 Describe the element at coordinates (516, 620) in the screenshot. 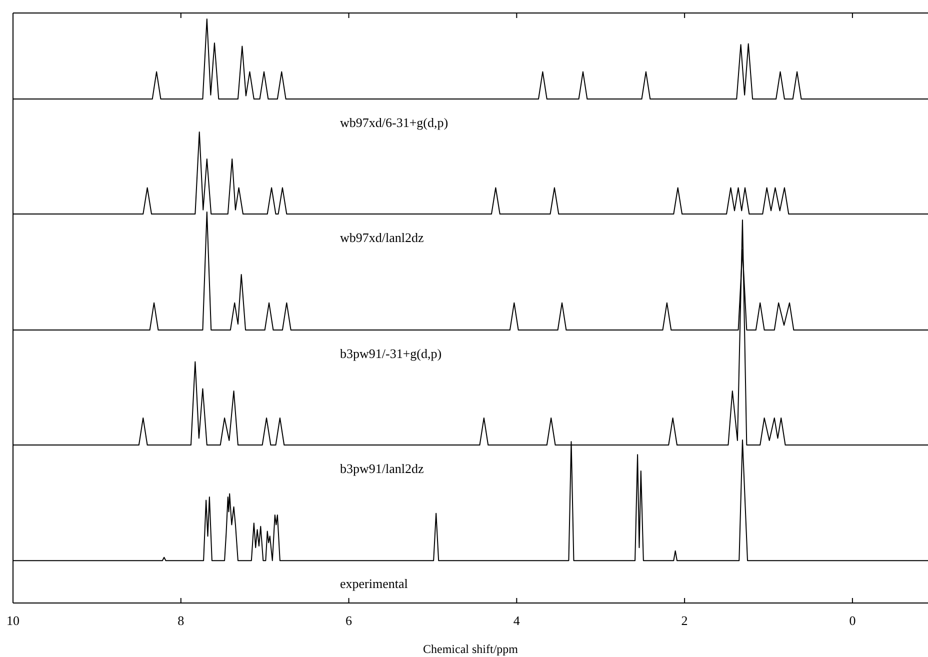

I see `x-tick-label: 4` at that location.